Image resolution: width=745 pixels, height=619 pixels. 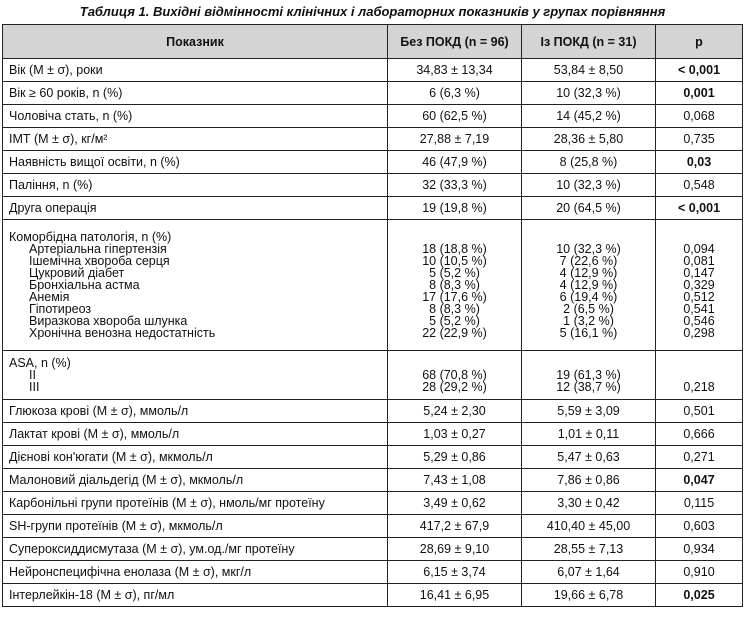 I want to click on comorbid-item-label: Ішемічна хвороба серця, so click(x=99, y=261).